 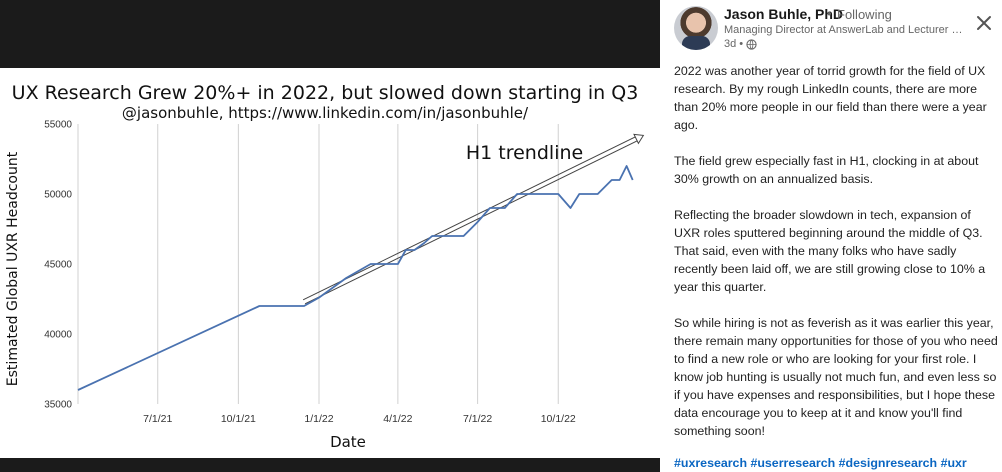 What do you see at coordinates (477, 419) in the screenshot?
I see `x-tick-label: 7/1/22` at bounding box center [477, 419].